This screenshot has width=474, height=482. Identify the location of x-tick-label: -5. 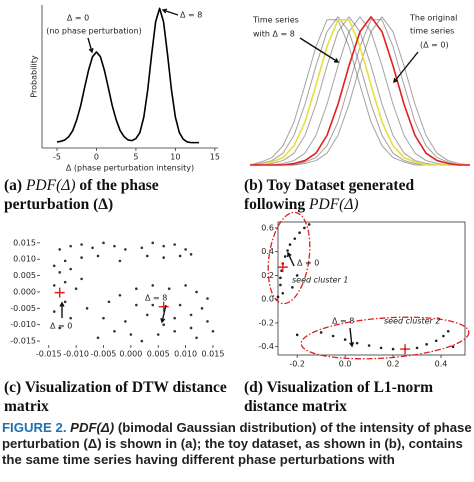
(57, 157).